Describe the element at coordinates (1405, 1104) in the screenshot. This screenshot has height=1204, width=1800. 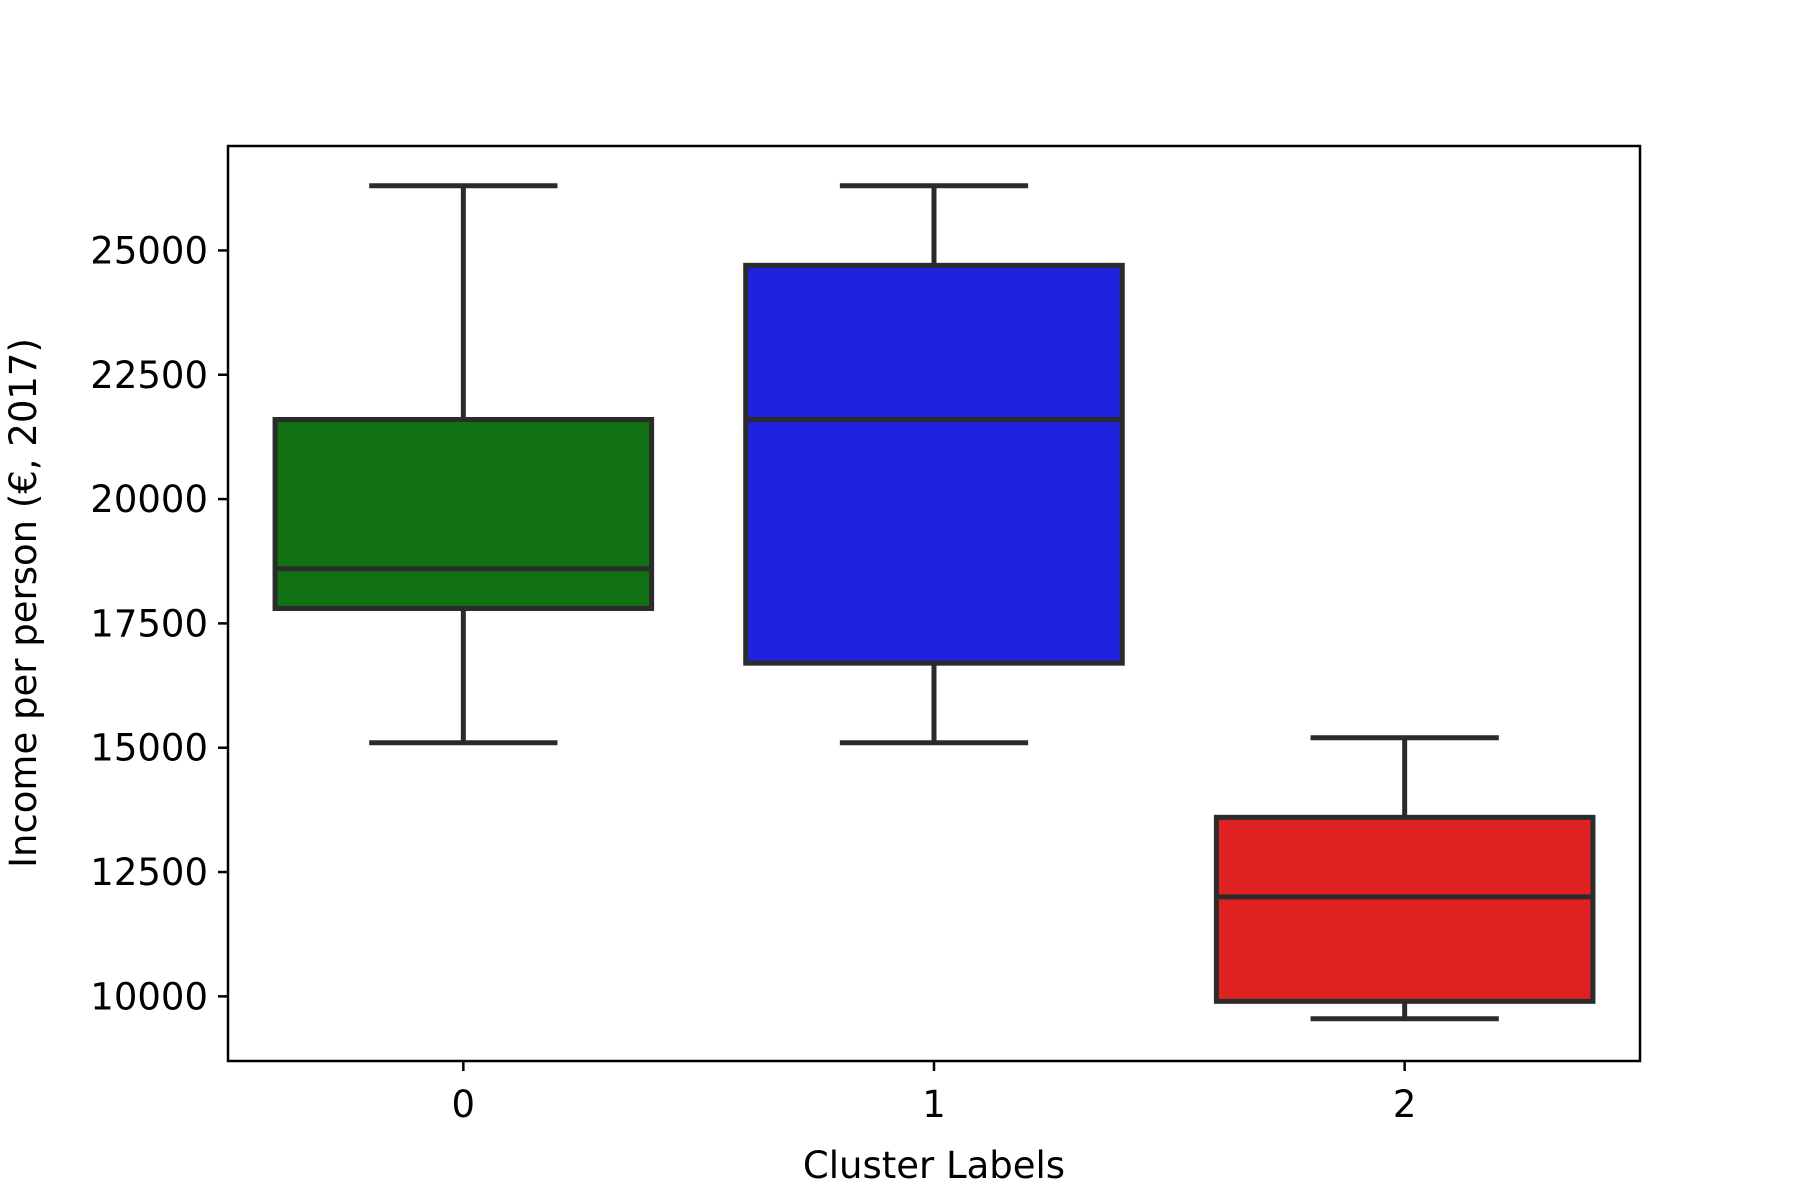
I see `x-tick-label-2: 2` at that location.